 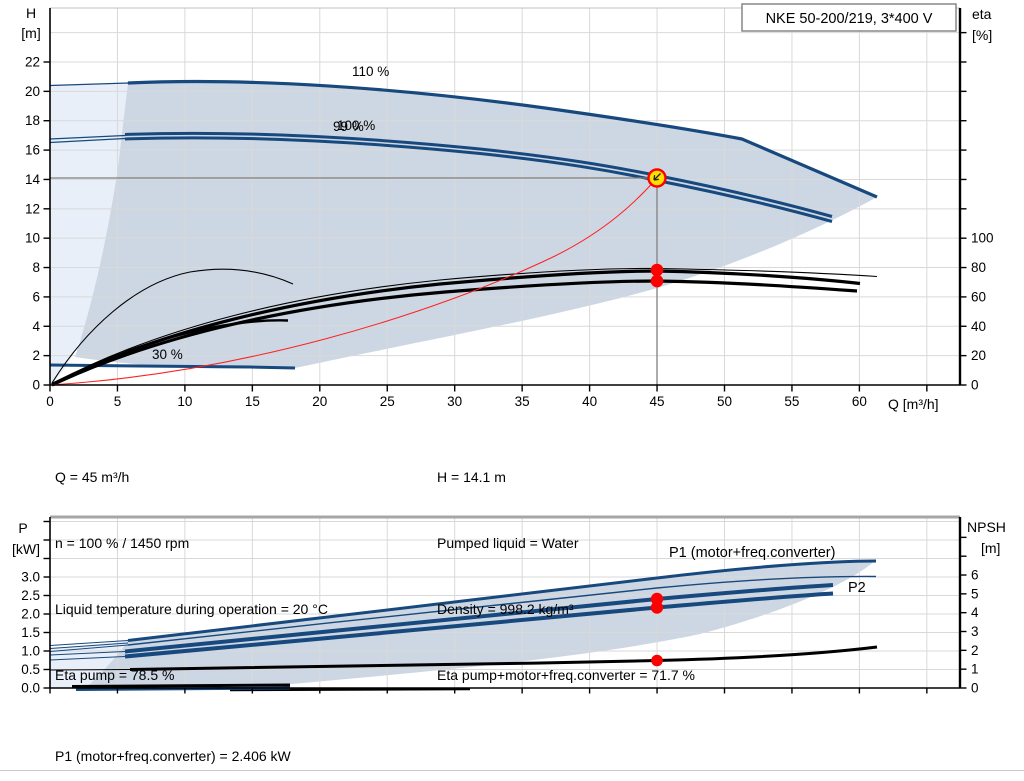 I want to click on axis-tick-label: 14, so click(x=33, y=179).